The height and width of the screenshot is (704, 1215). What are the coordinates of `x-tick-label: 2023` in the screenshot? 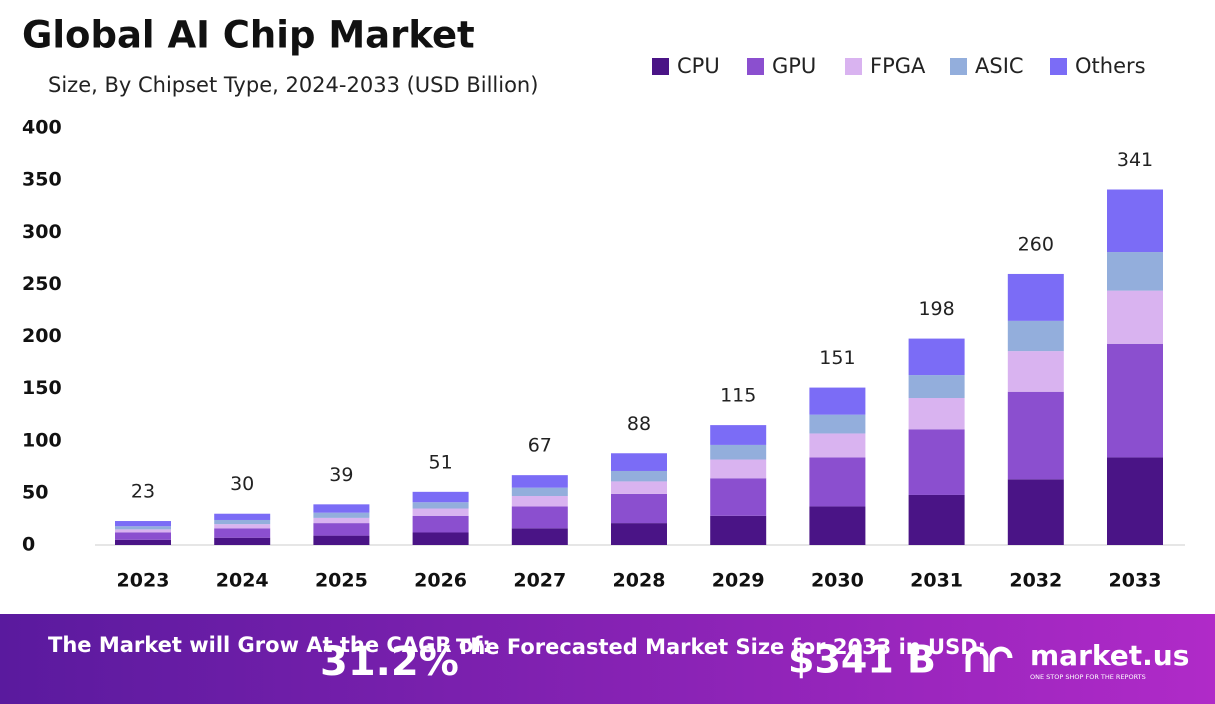 It's located at (143, 581).